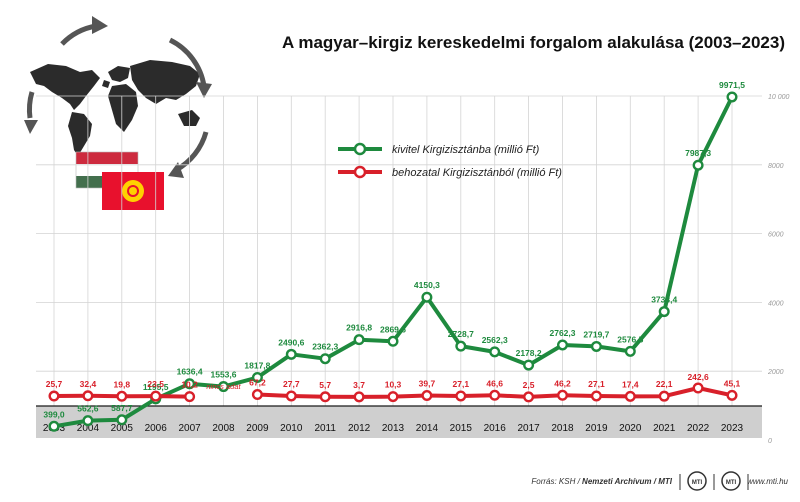  Describe the element at coordinates (291, 384) in the screenshot. I see `data-label-import: 27,7` at that location.